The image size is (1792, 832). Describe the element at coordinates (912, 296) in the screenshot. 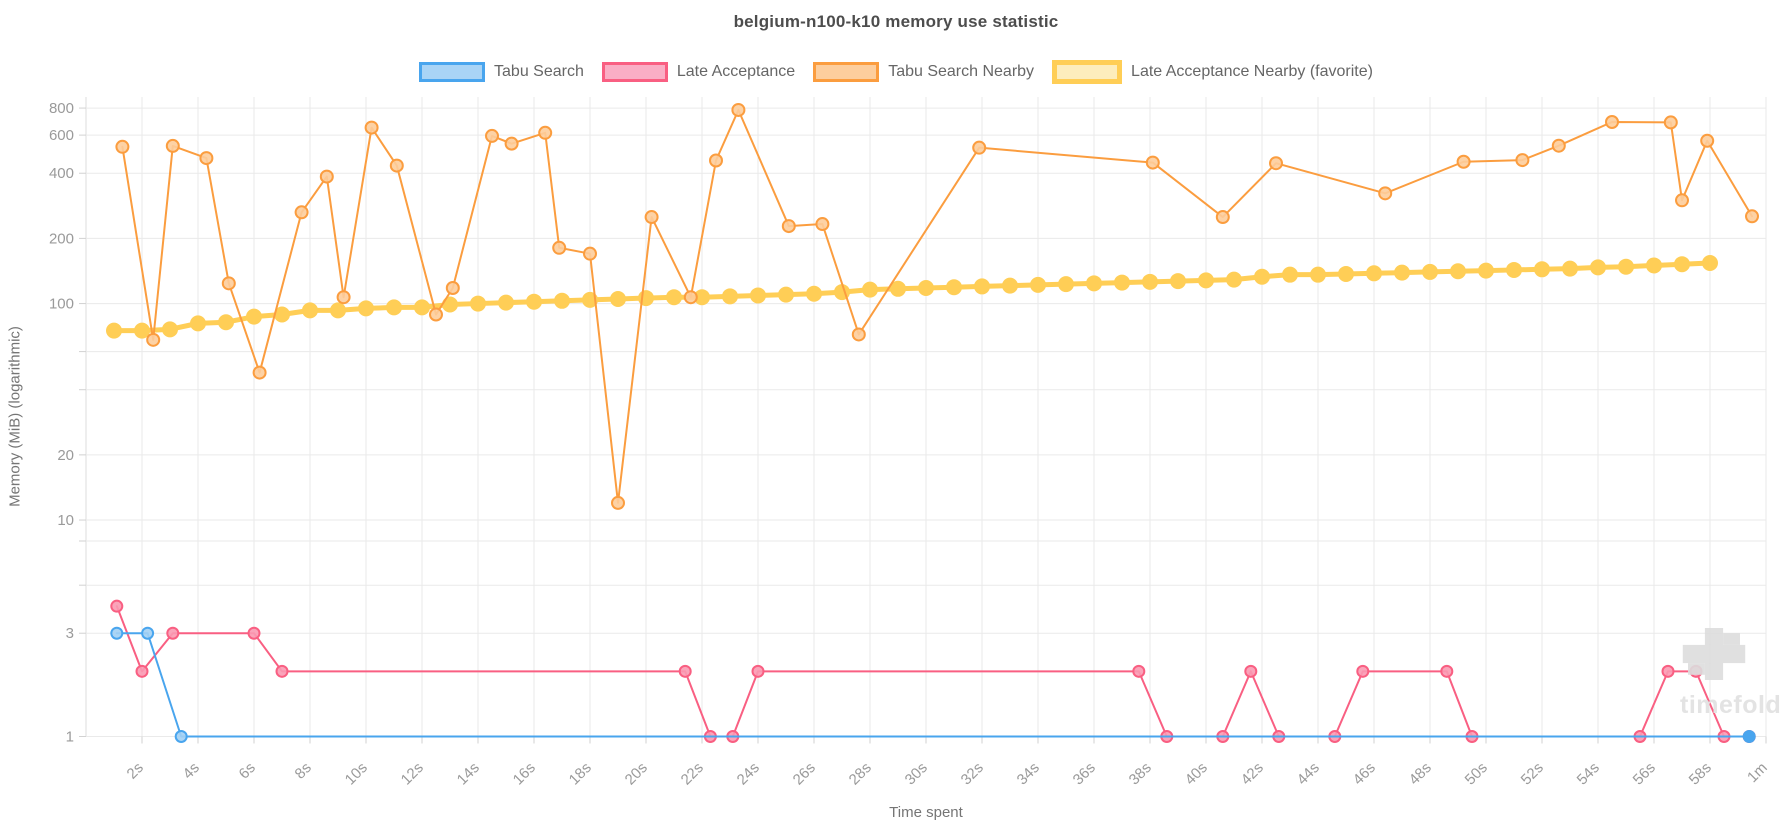

I see `series-late-acceptance-nearby-favorite` at that location.